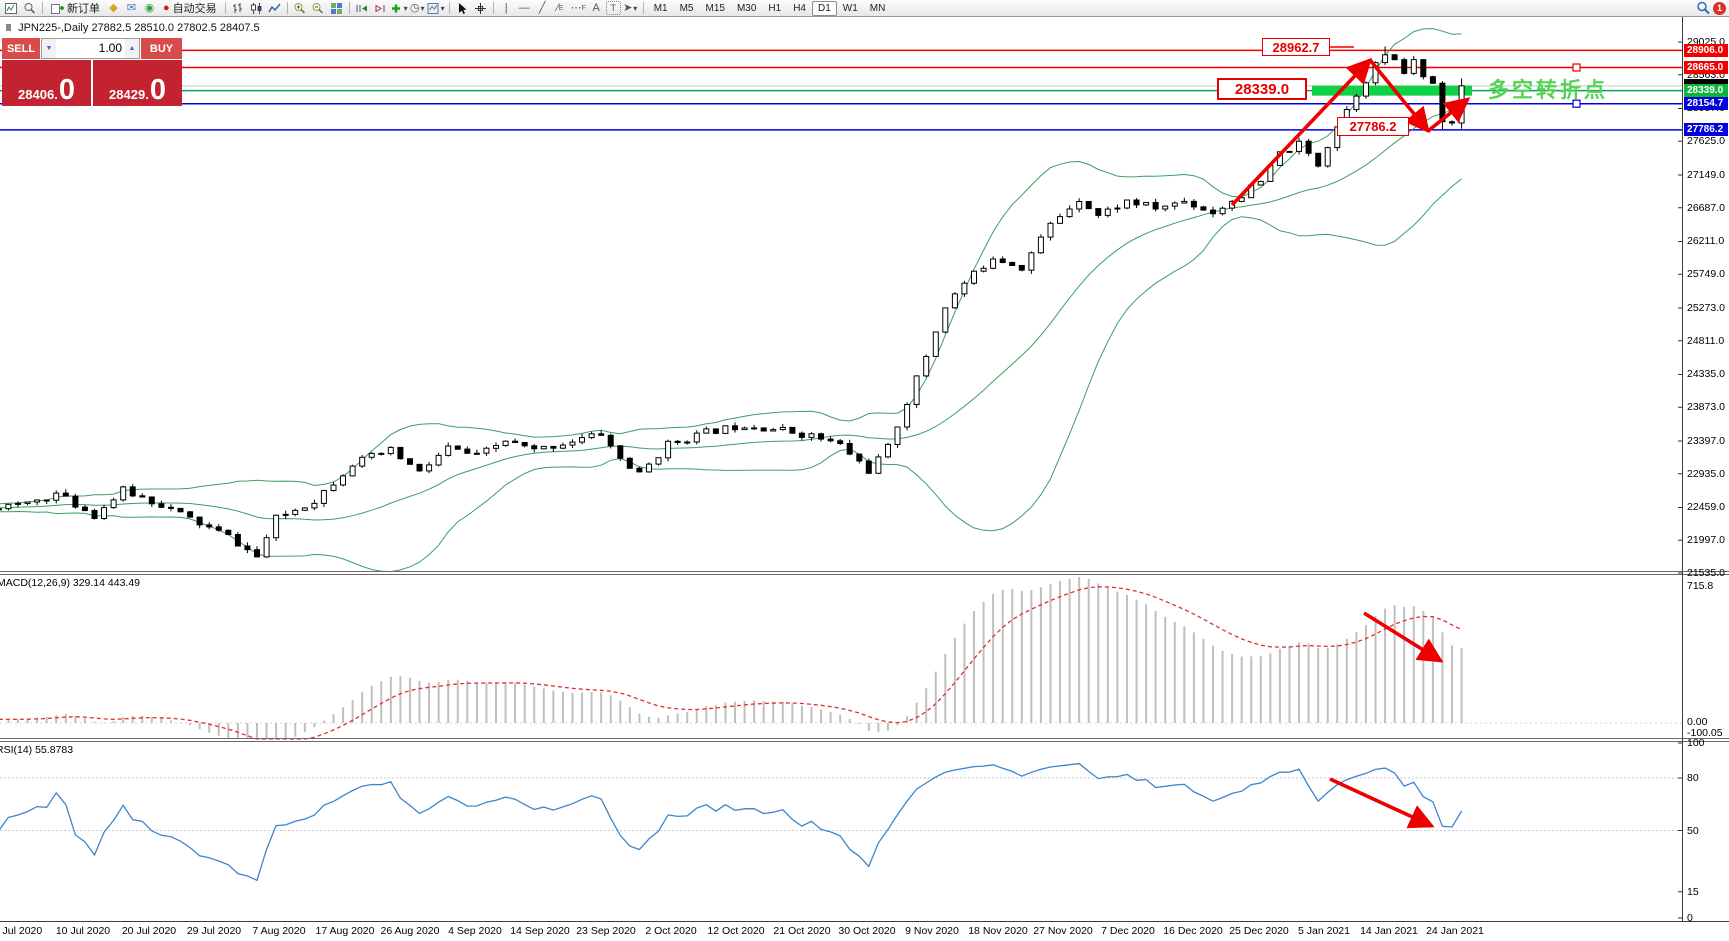  Describe the element at coordinates (274, 8) in the screenshot. I see `line-chart-icon` at that location.